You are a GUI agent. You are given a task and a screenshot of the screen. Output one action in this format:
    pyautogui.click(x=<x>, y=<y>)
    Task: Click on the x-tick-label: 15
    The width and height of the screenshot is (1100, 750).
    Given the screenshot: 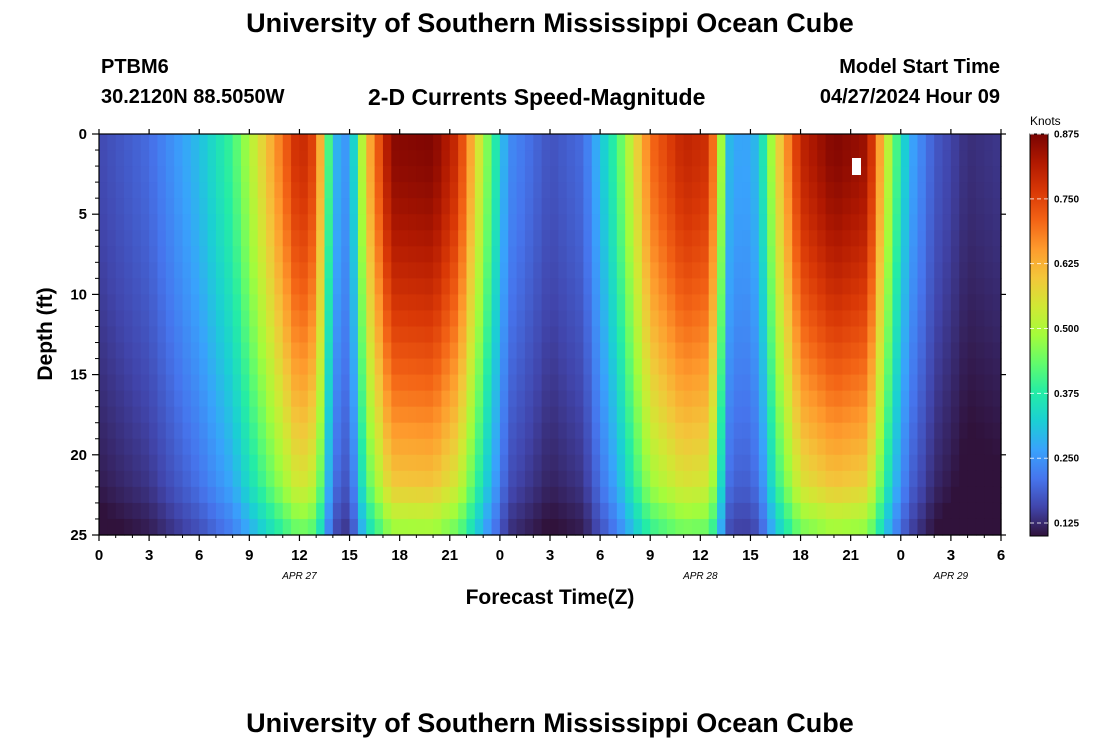 What is the action you would take?
    pyautogui.click(x=349, y=555)
    